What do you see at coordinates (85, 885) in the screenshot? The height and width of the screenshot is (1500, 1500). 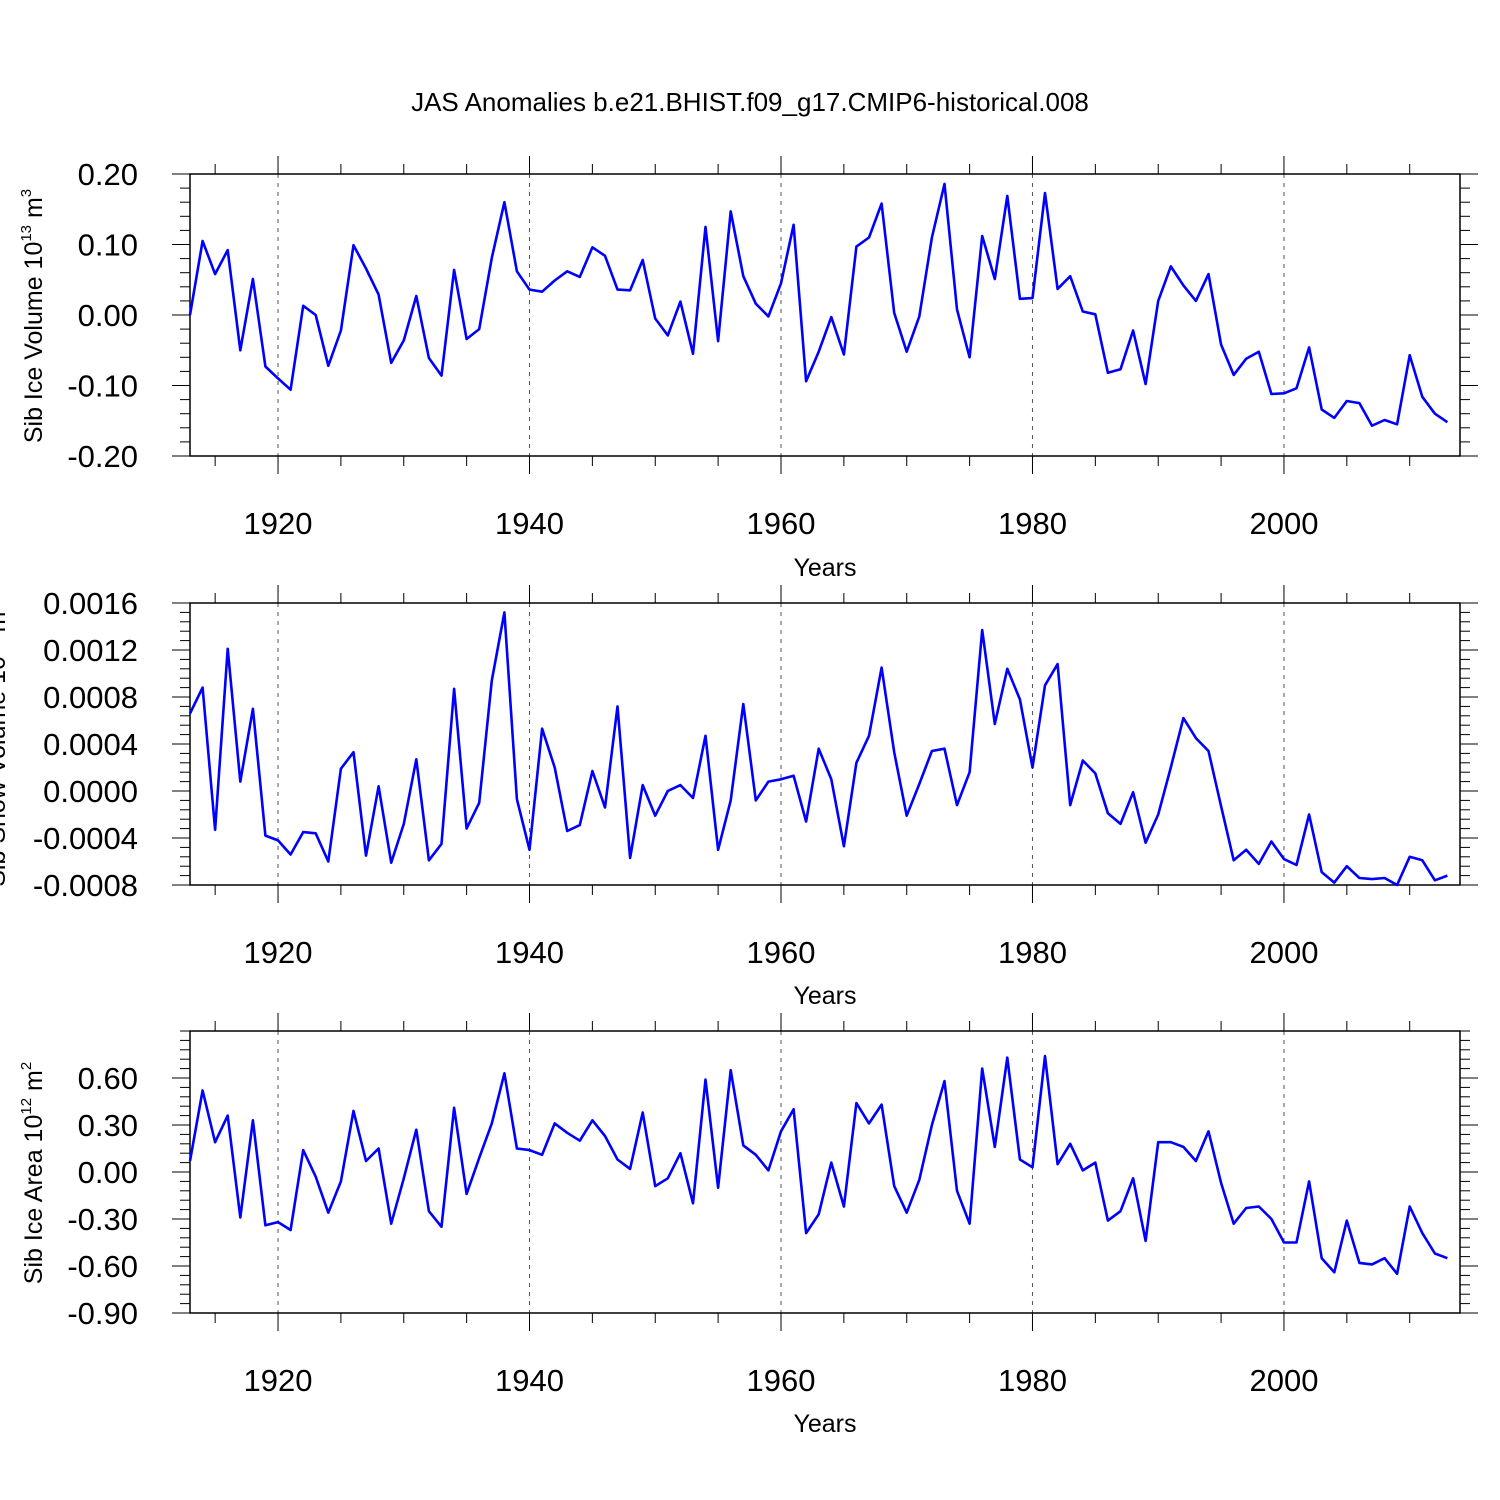 I see `y-tick-label: -0.0008` at bounding box center [85, 885].